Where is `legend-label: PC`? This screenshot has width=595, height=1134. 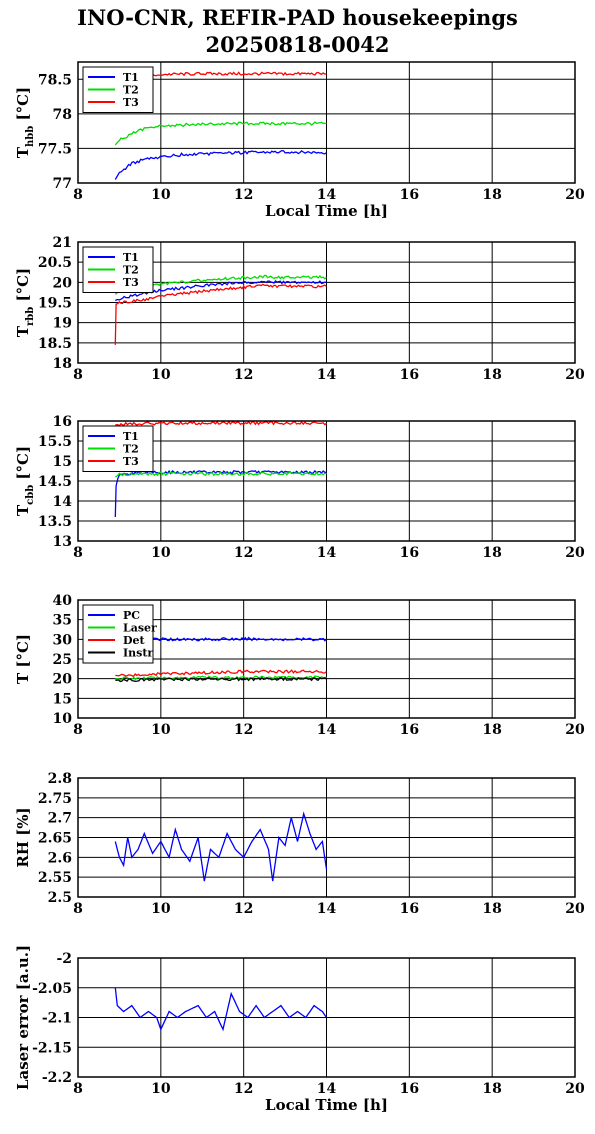 legend-label: PC is located at coordinates (131, 615).